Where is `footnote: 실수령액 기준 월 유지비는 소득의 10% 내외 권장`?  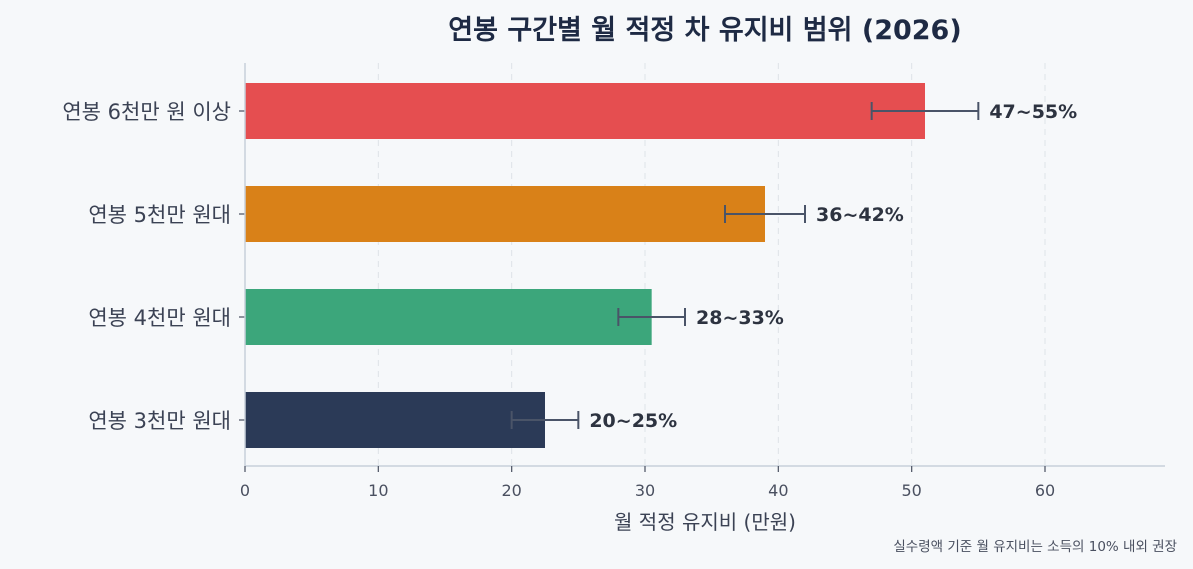 footnote: 실수령액 기준 월 유지비는 소득의 10% 내외 권장 is located at coordinates (1035, 547).